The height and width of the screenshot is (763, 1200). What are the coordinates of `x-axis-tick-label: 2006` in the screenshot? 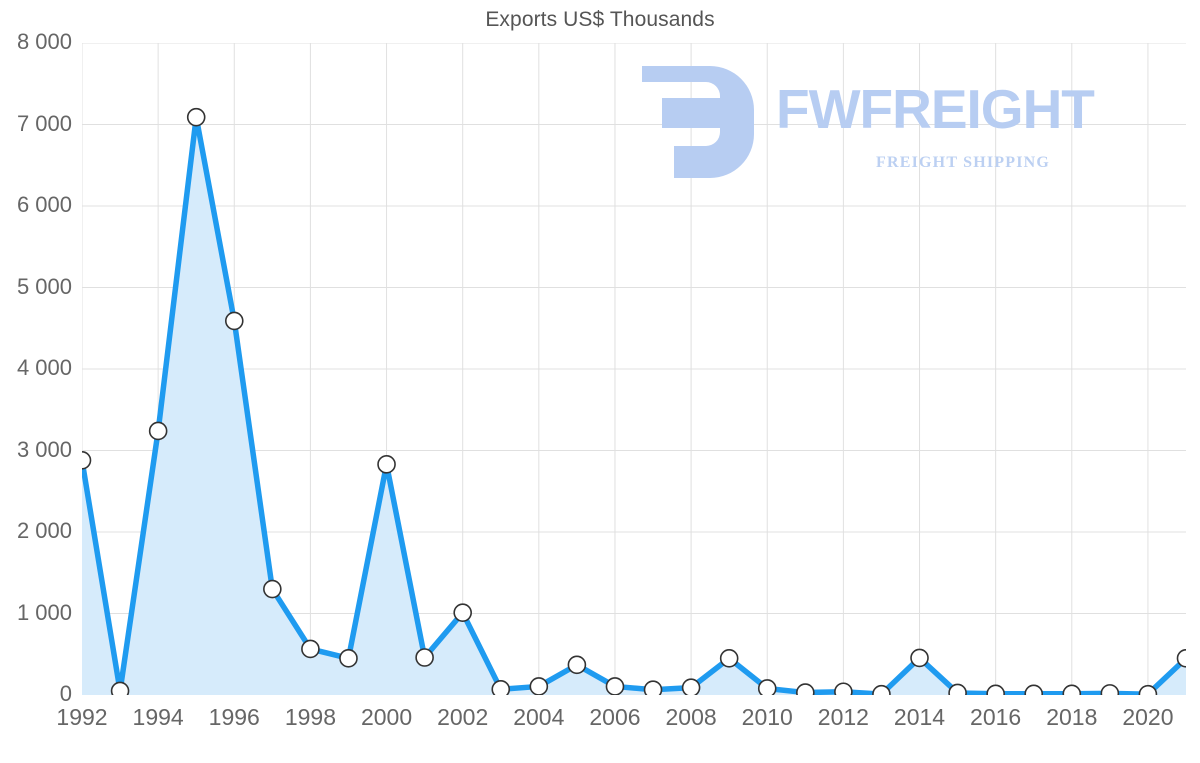 It's located at (615, 717).